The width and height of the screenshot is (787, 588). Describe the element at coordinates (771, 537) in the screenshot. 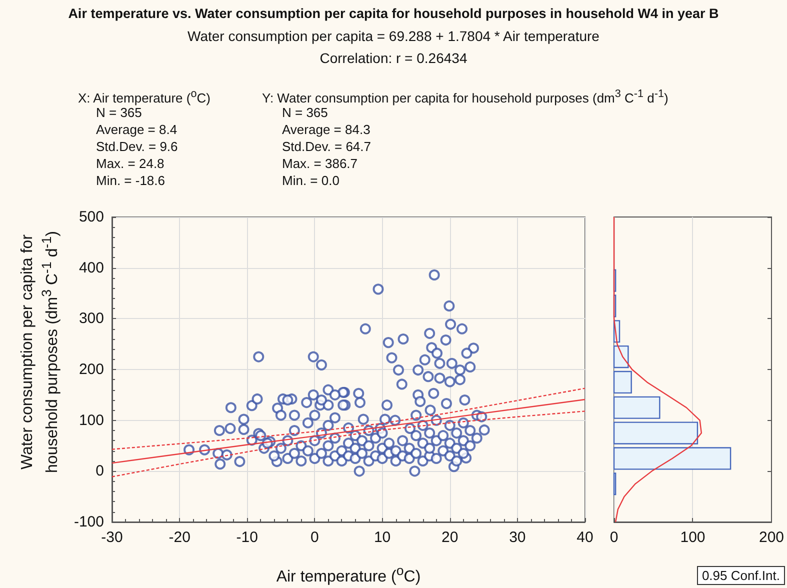

I see `x-tick-label: 200` at that location.